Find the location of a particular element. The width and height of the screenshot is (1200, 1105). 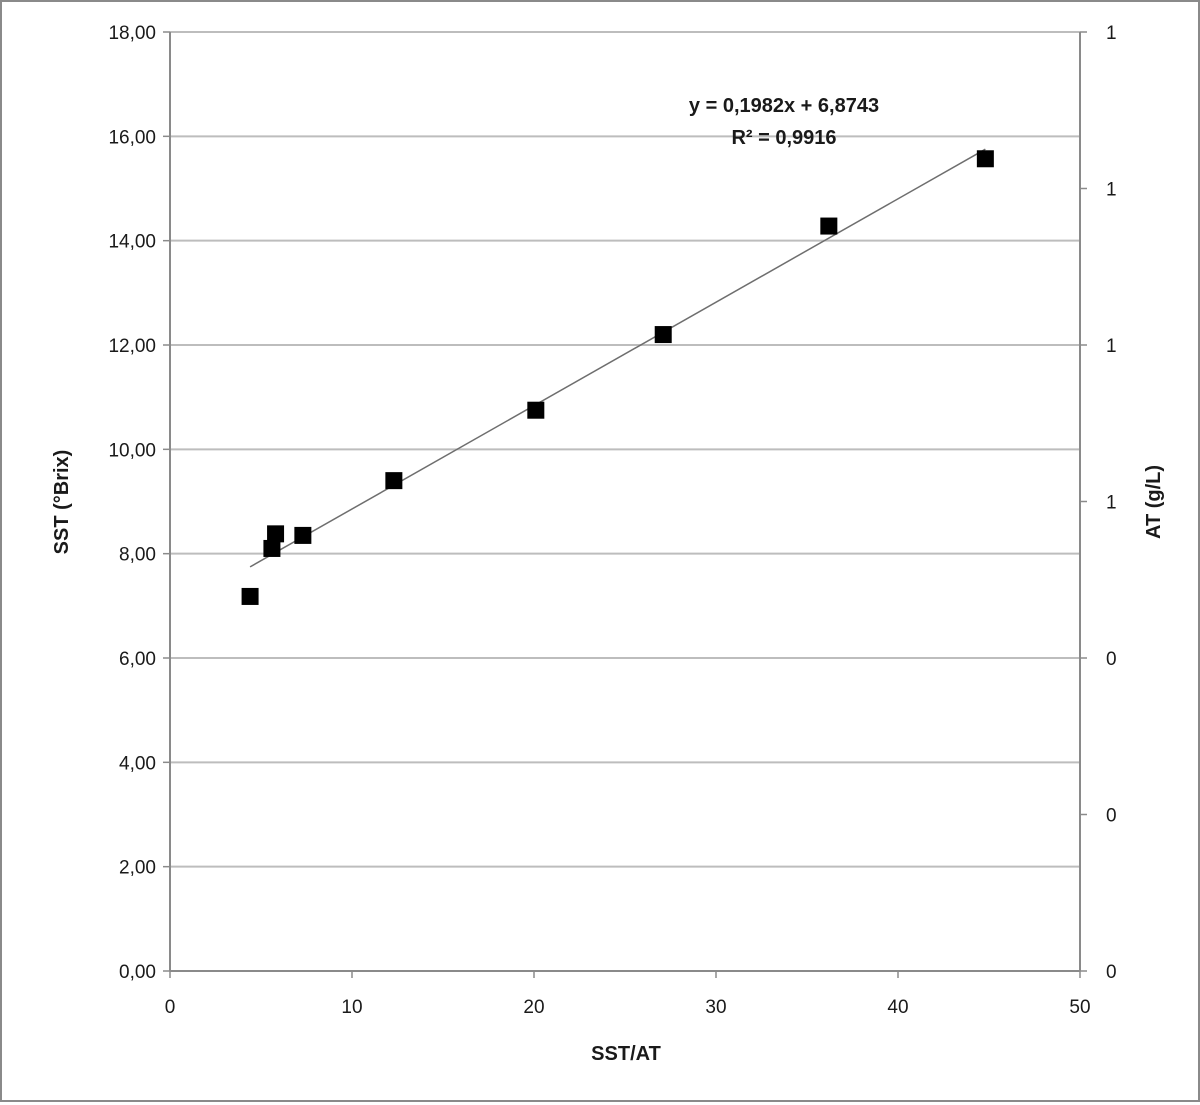

x-tick-label: 20 is located at coordinates (533, 1007).